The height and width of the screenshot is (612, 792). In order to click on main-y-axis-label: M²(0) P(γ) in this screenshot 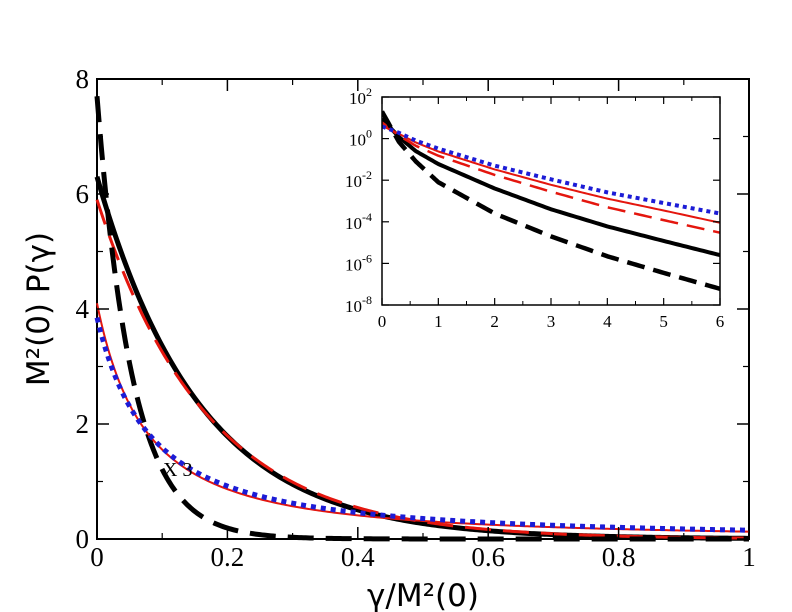, I will do `click(39, 309)`.